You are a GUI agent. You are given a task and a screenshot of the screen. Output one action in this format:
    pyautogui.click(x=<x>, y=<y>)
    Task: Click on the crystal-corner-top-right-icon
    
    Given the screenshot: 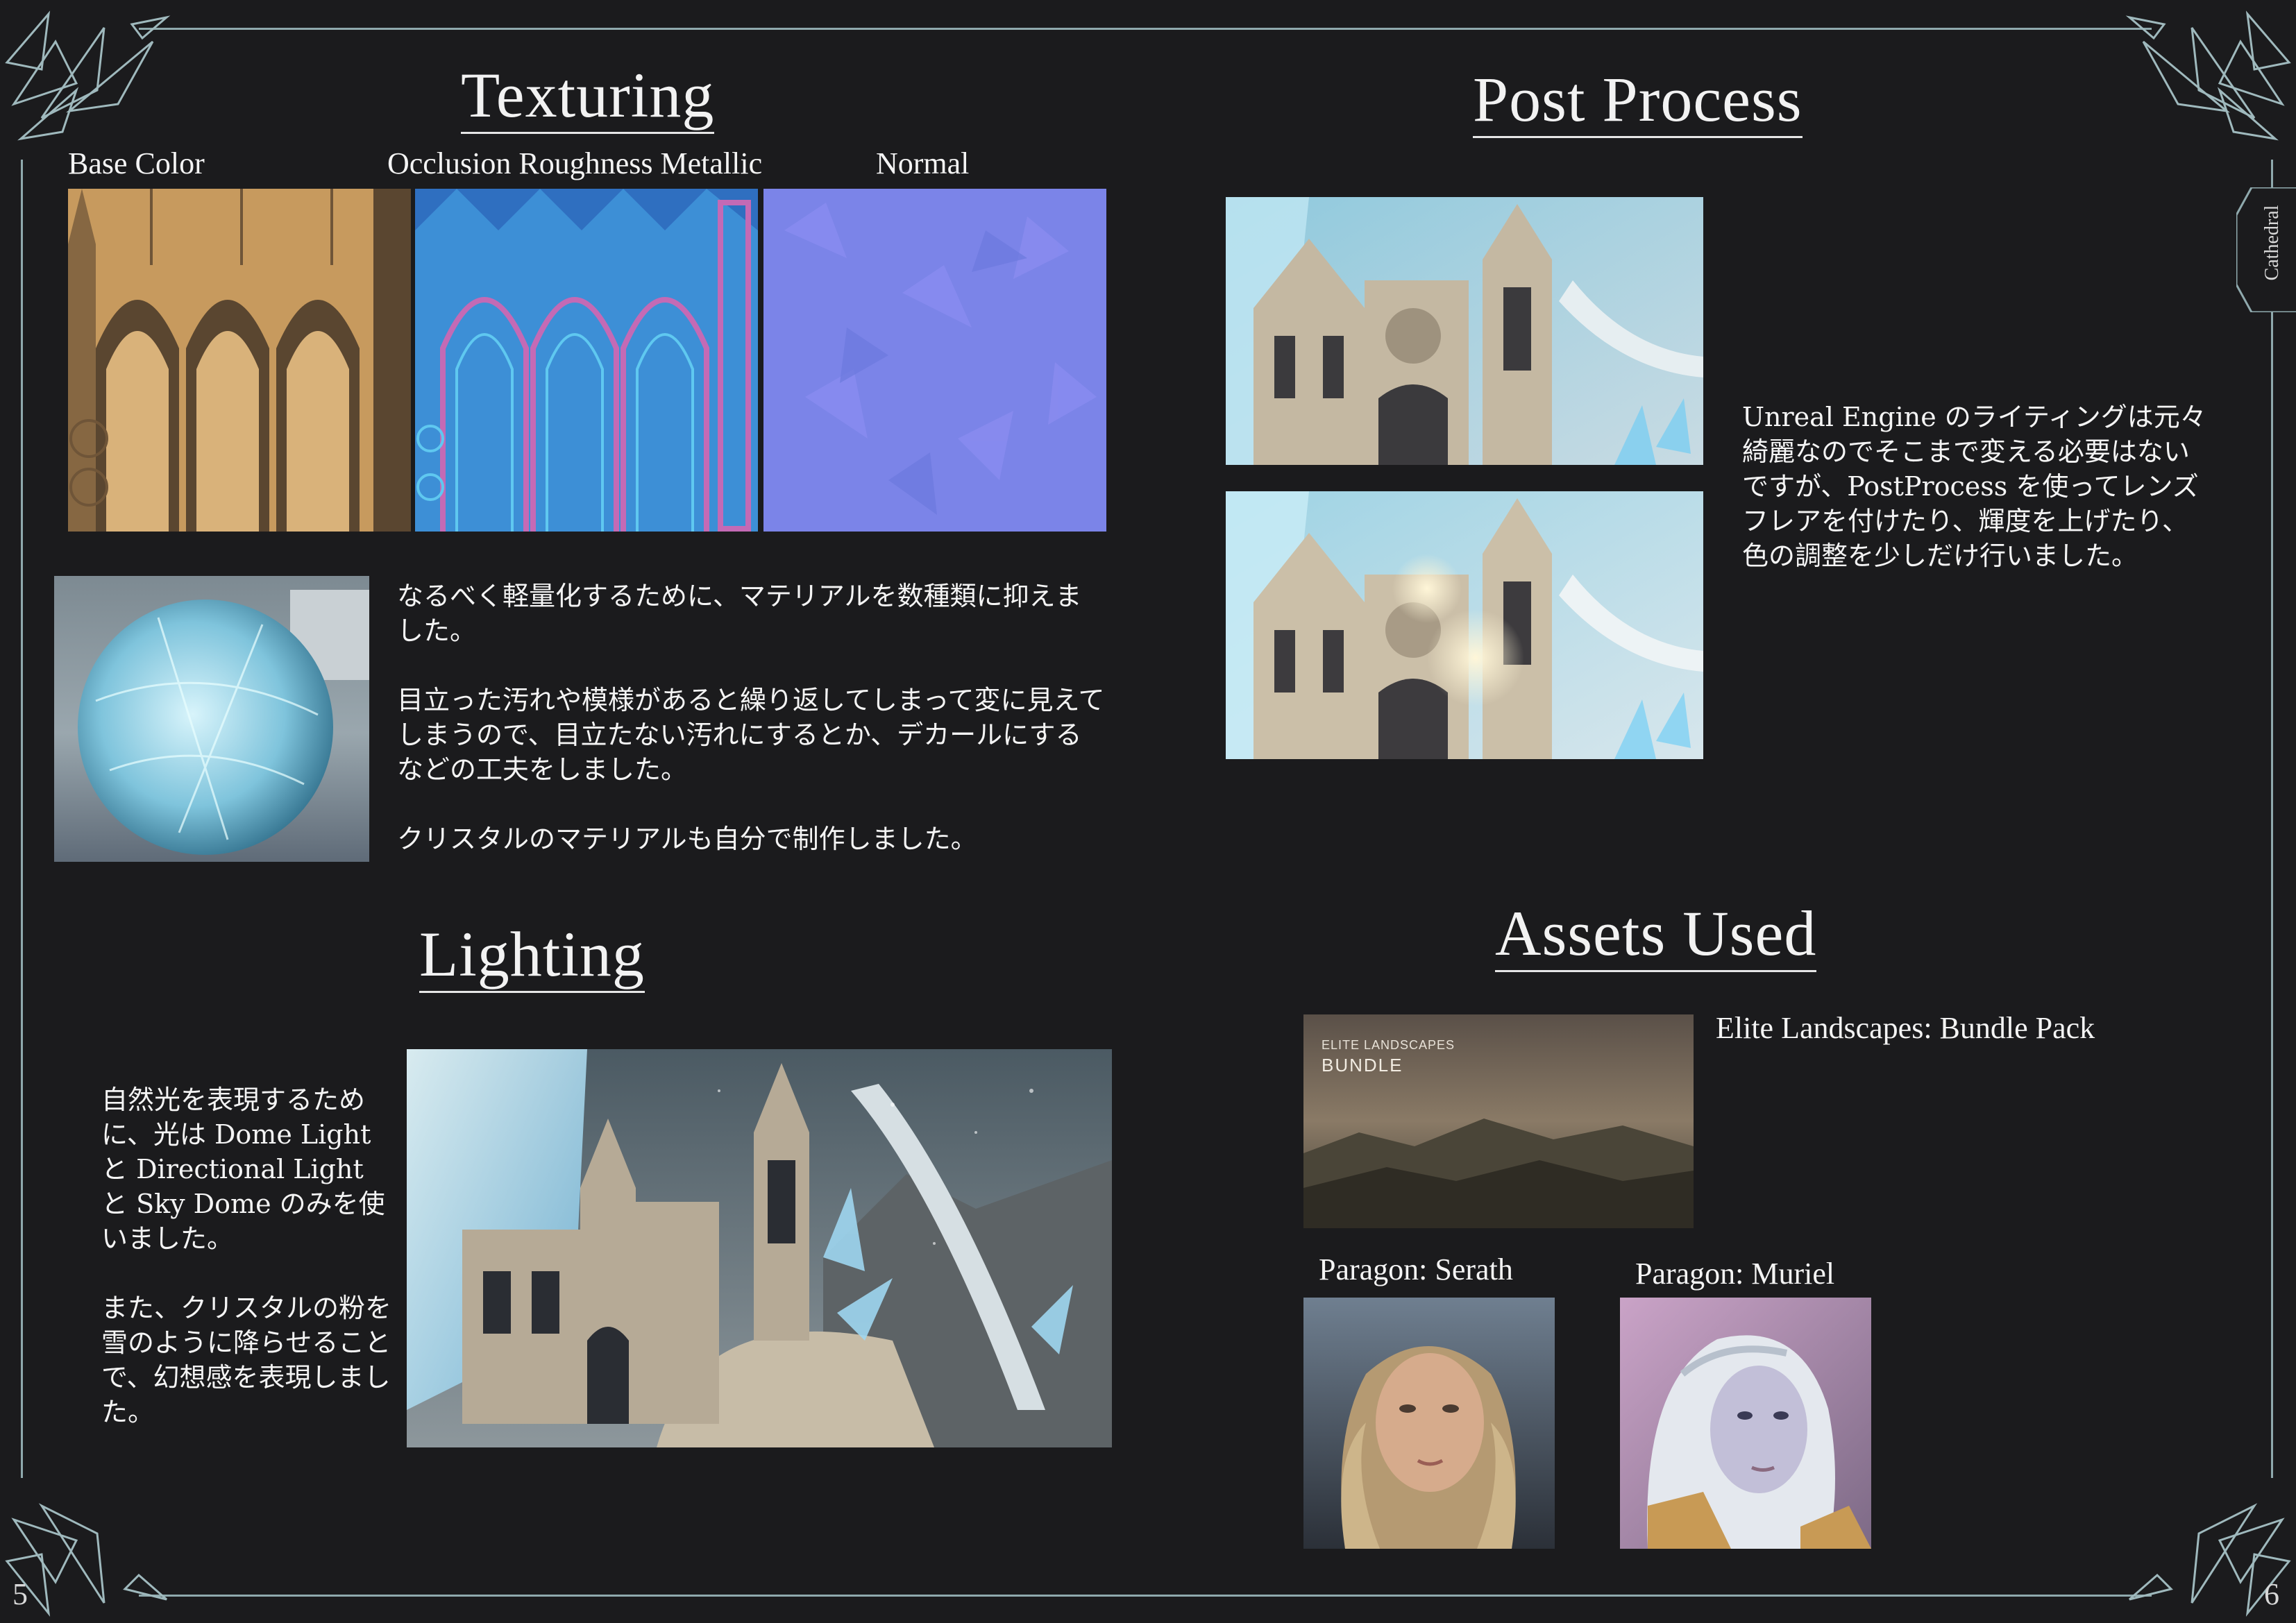 What is the action you would take?
    pyautogui.click(x=2208, y=75)
    